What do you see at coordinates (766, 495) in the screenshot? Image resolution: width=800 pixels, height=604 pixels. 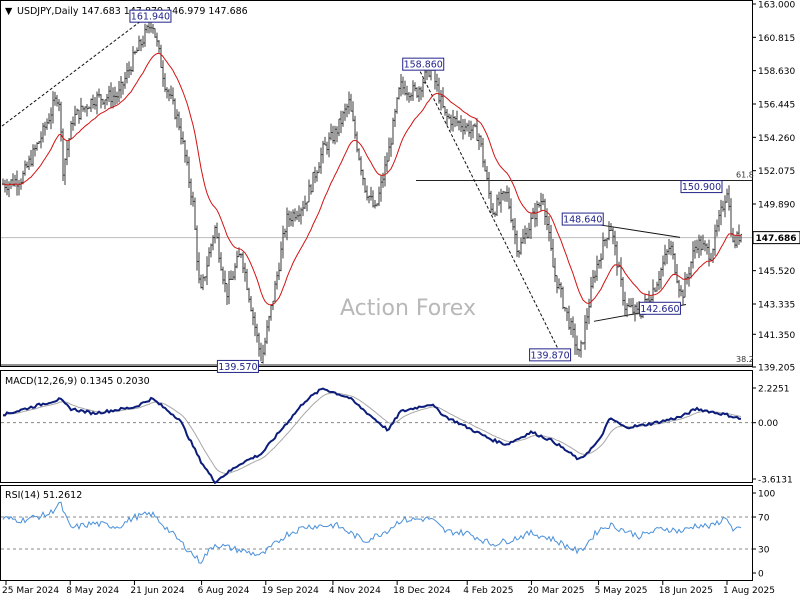 I see `rsi-tick-label: 100` at bounding box center [766, 495].